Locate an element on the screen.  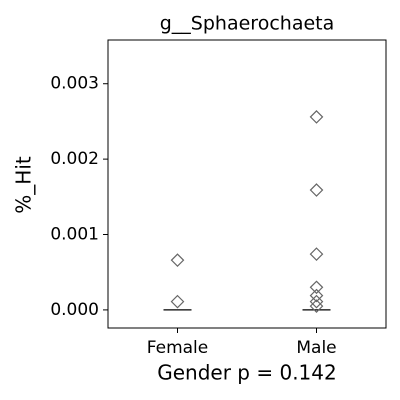
x-tick-label: Female is located at coordinates (177, 348).